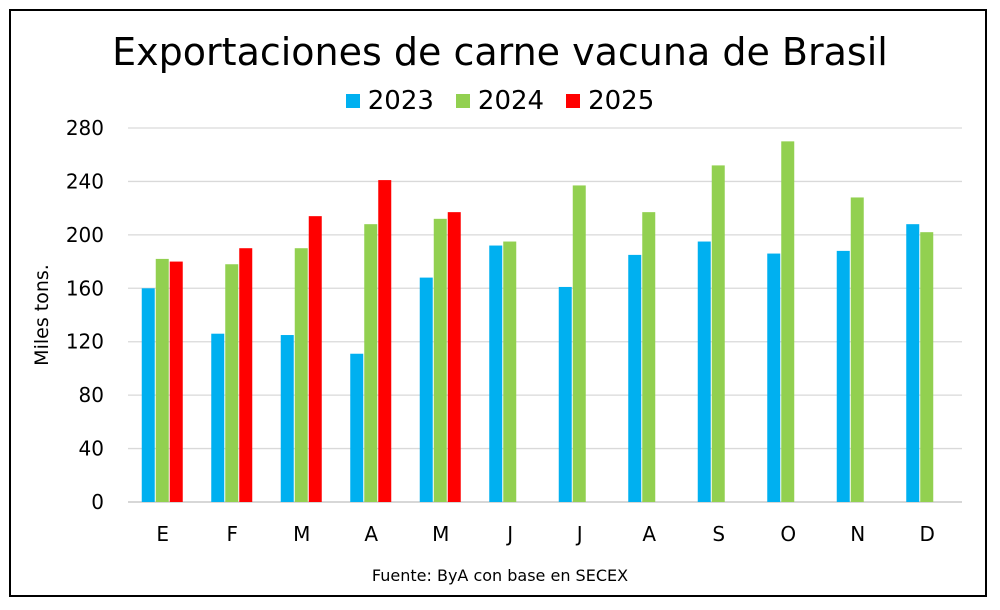 The image size is (1000, 610). Describe the element at coordinates (85, 288) in the screenshot. I see `y-tick-label: 160` at that location.